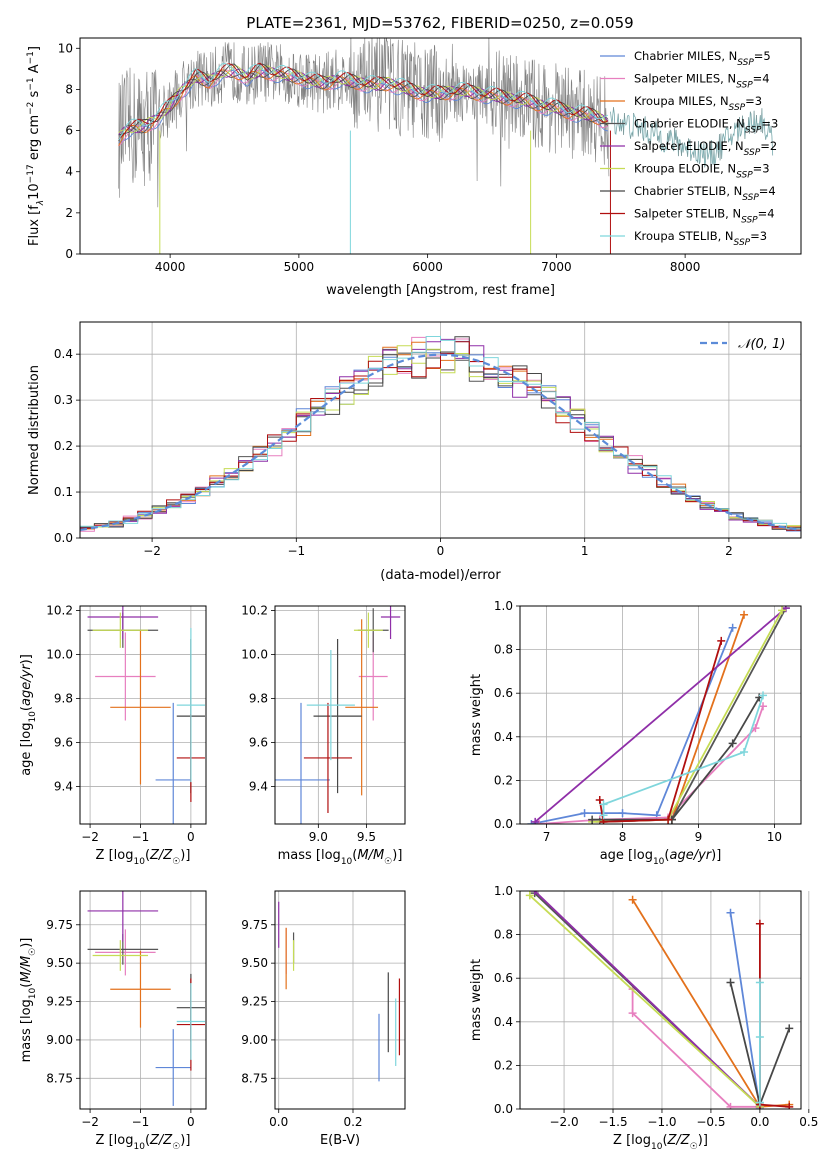 The height and width of the screenshot is (1170, 819). What do you see at coordinates (31, 83) in the screenshot?
I see `label-part: −1` at bounding box center [31, 83].